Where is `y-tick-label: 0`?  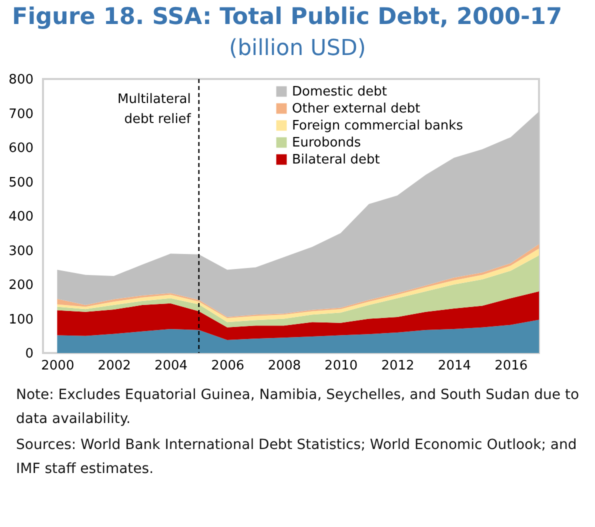 y-tick-label: 0 is located at coordinates (29, 354).